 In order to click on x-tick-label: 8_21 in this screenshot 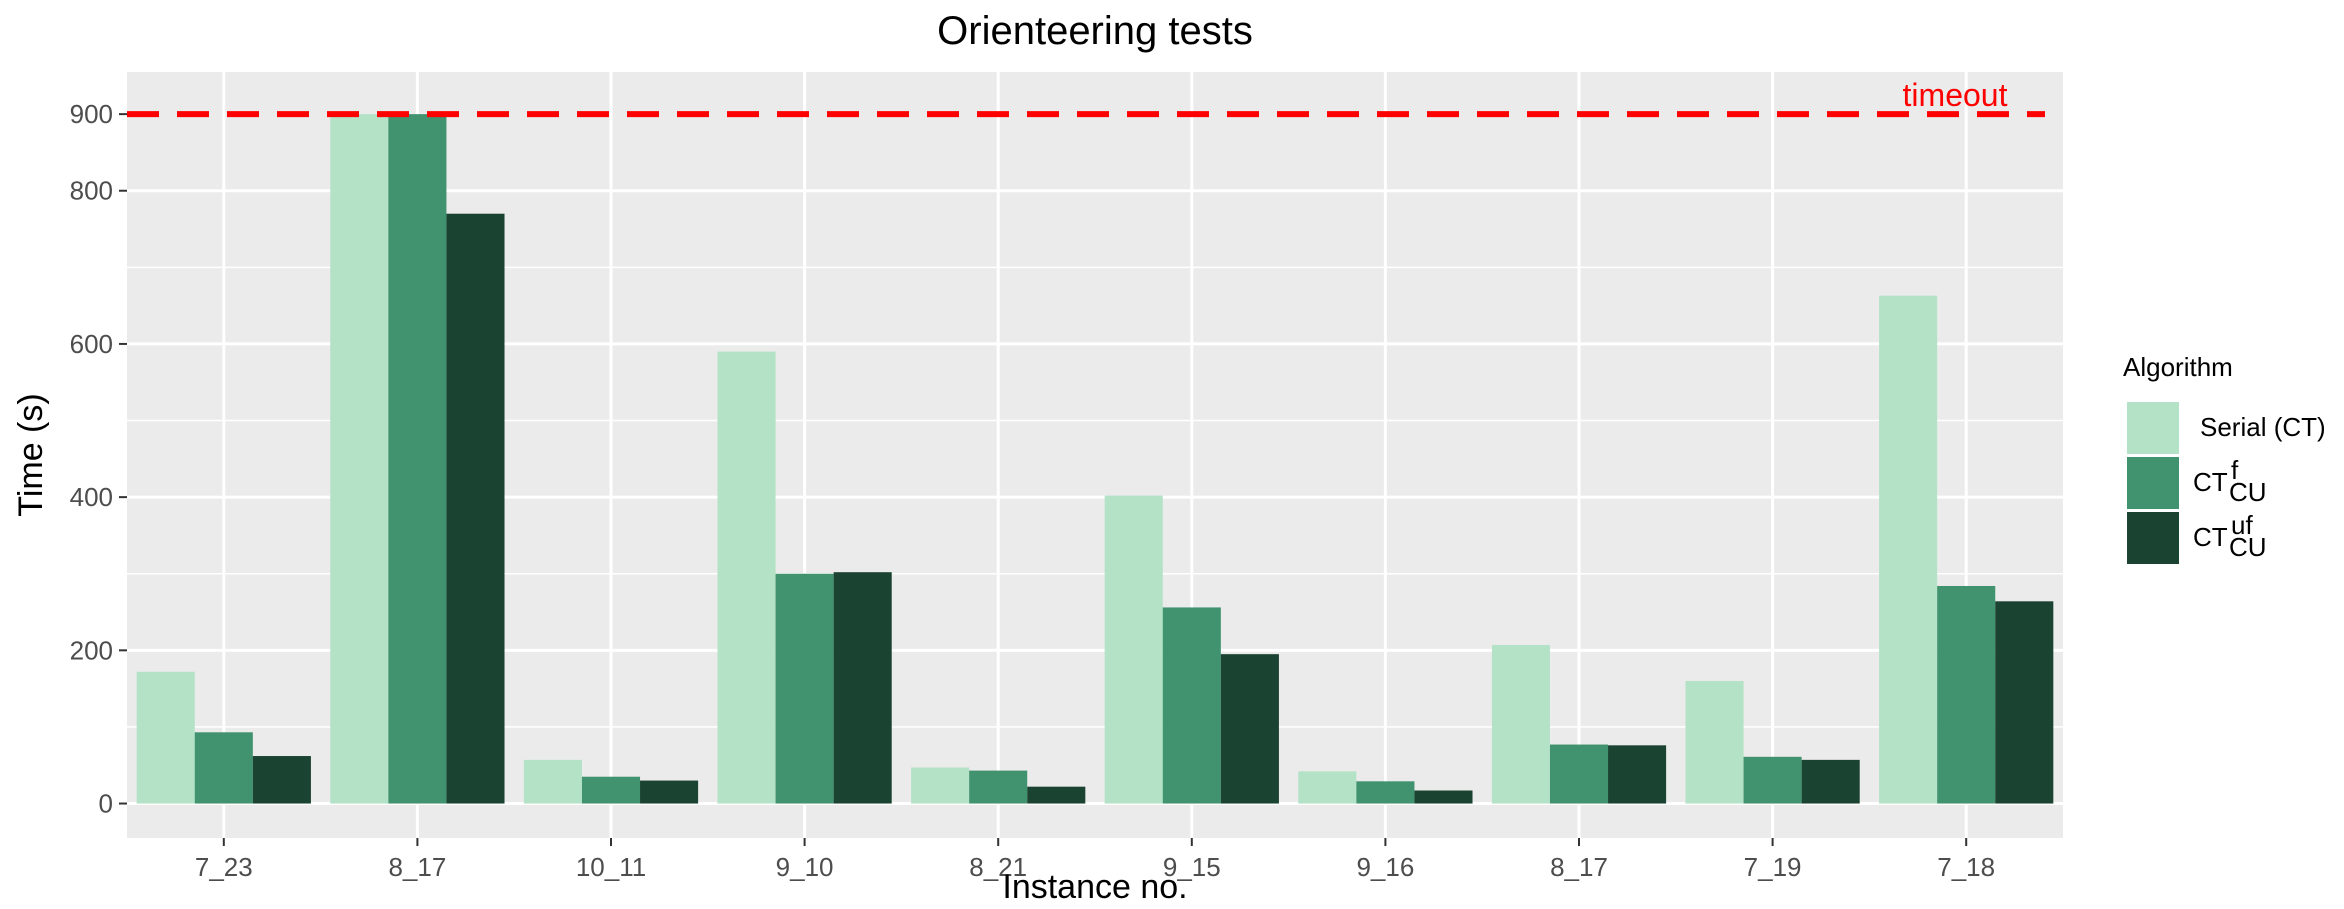, I will do `click(998, 867)`.